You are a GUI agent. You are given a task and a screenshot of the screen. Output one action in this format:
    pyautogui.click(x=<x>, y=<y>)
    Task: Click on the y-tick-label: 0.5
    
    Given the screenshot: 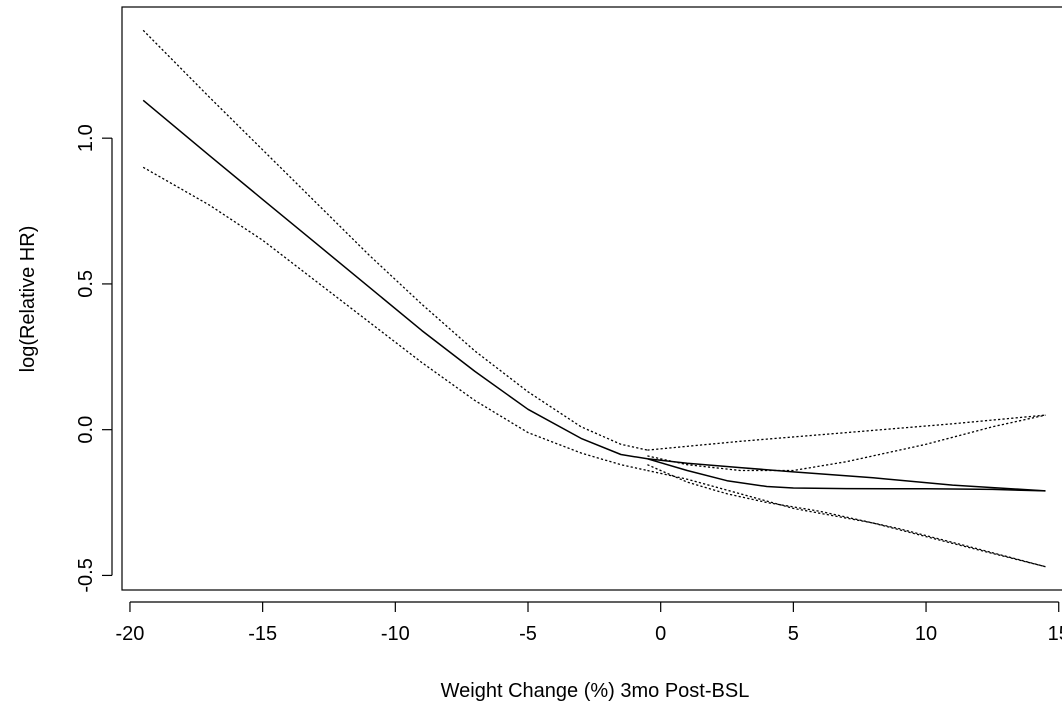 What is the action you would take?
    pyautogui.click(x=86, y=284)
    